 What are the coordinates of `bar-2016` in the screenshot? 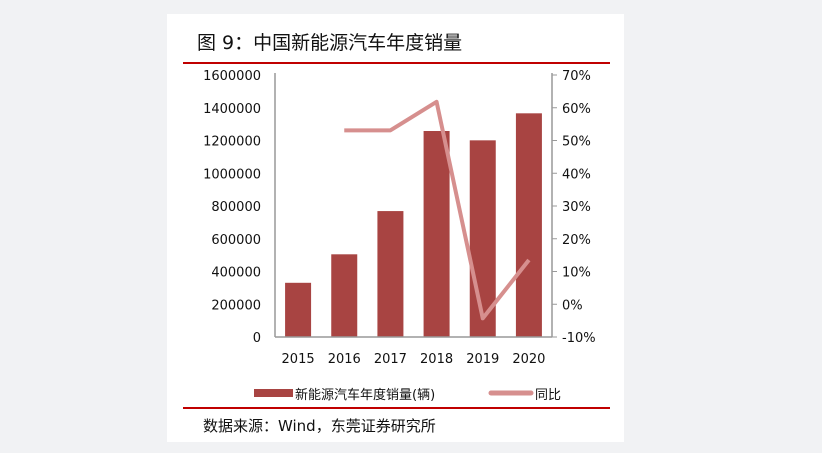 It's located at (344, 295).